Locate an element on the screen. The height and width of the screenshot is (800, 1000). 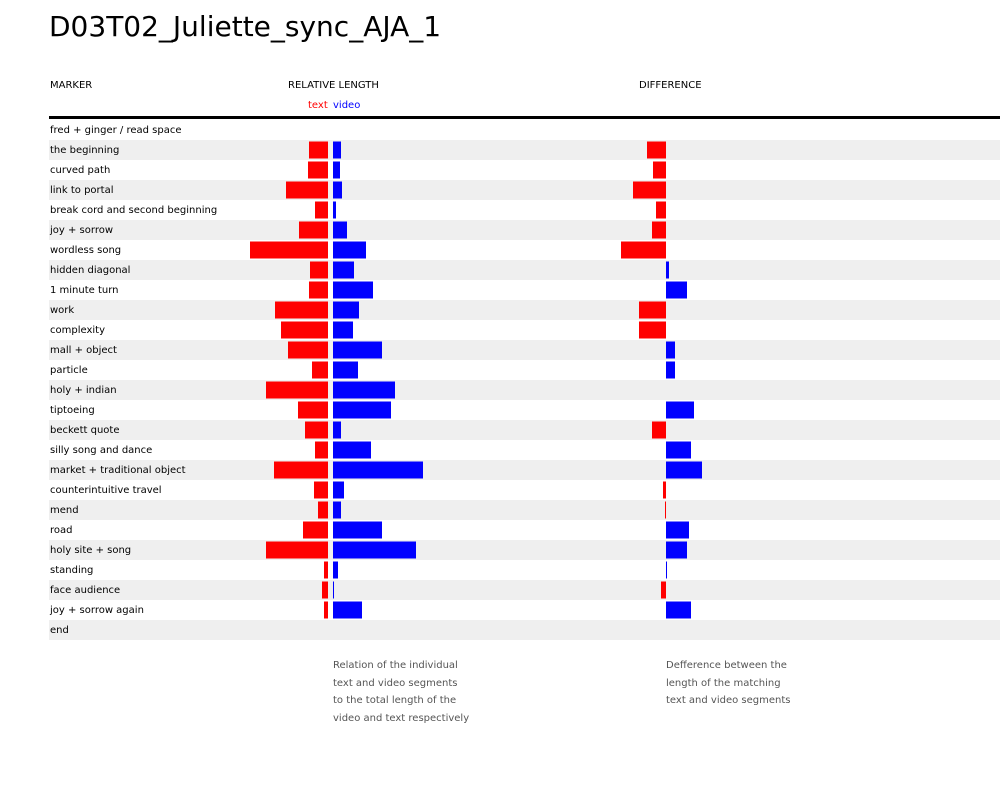
marker-label: beckett quote is located at coordinates (84, 430).